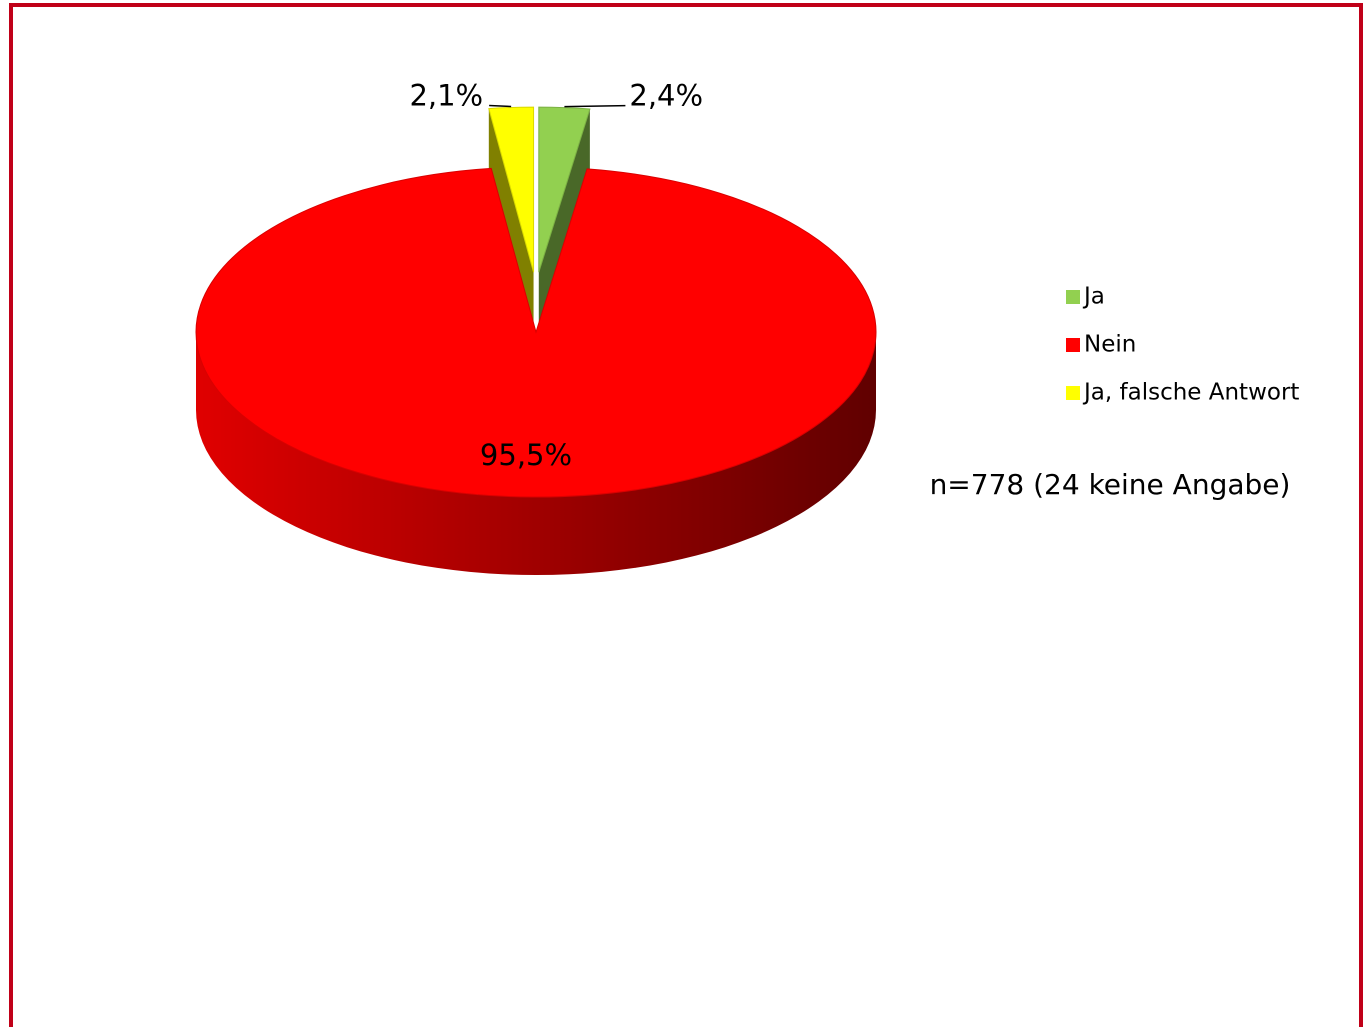 The width and height of the screenshot is (1368, 1027). I want to click on data-label: 2,1%, so click(446, 95).